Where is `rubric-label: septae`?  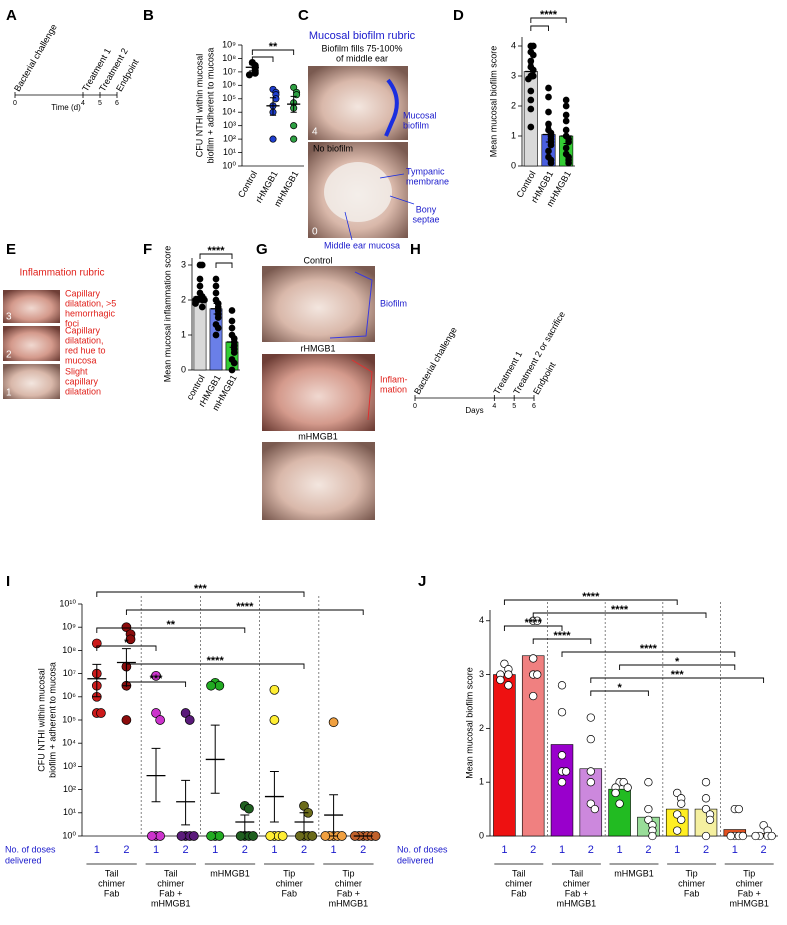 rubric-label: septae is located at coordinates (425, 219).